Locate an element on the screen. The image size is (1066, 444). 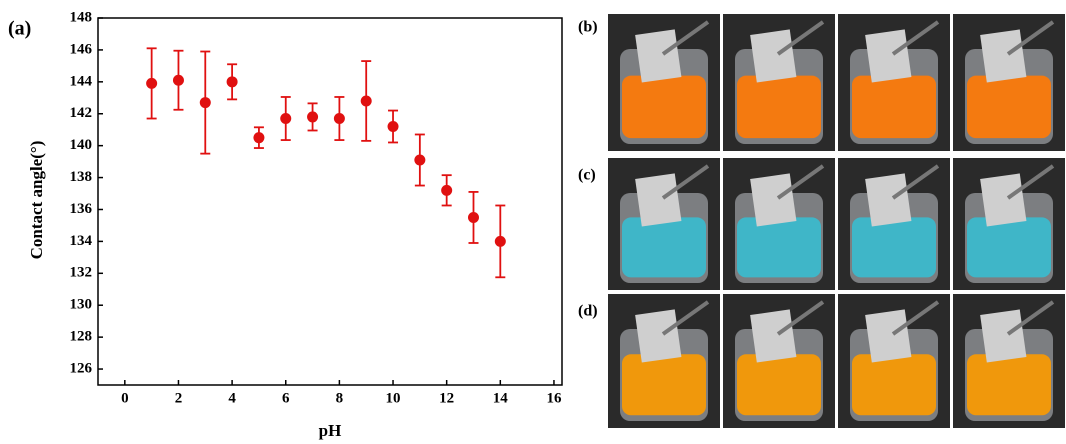
y-tick-label: 132 is located at coordinates (81, 273).